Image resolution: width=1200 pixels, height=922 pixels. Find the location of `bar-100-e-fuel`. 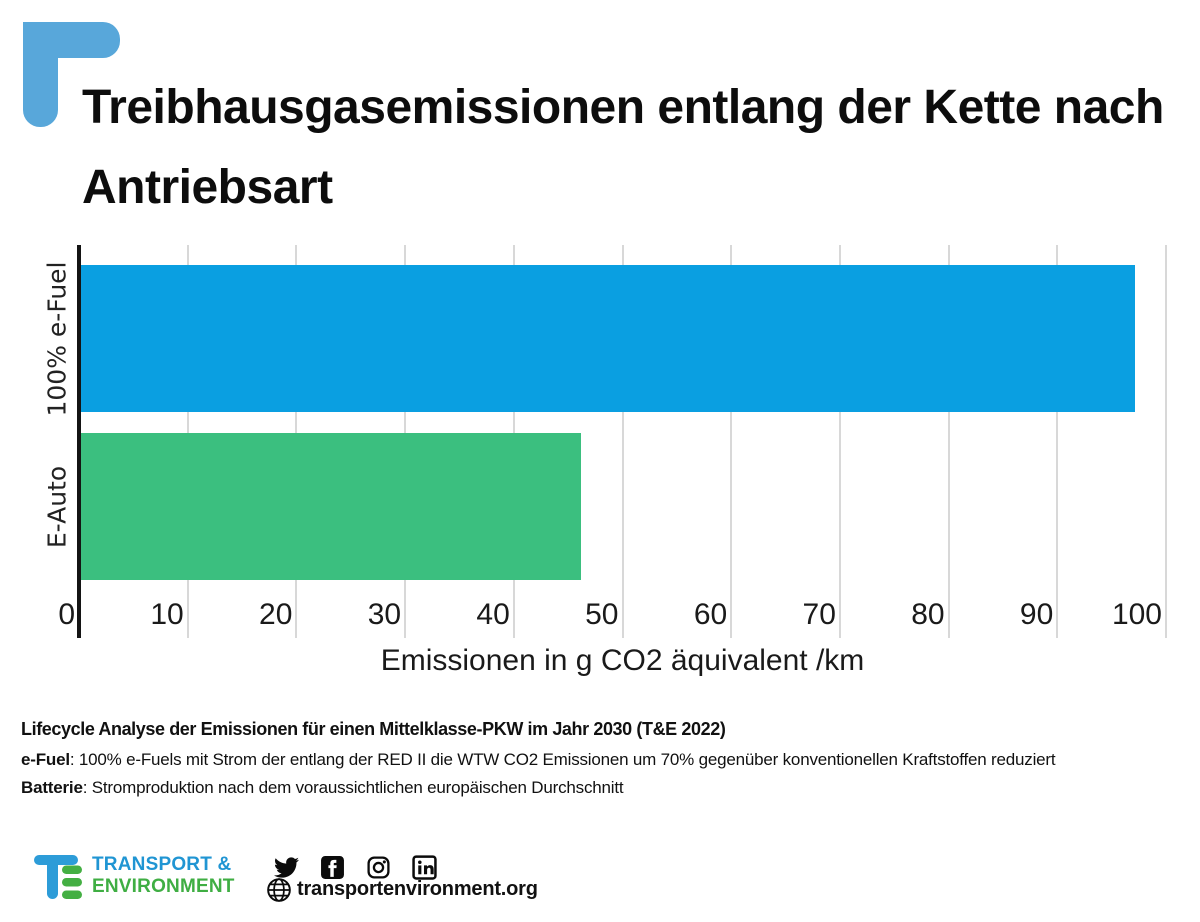

bar-100-e-fuel is located at coordinates (608, 338).